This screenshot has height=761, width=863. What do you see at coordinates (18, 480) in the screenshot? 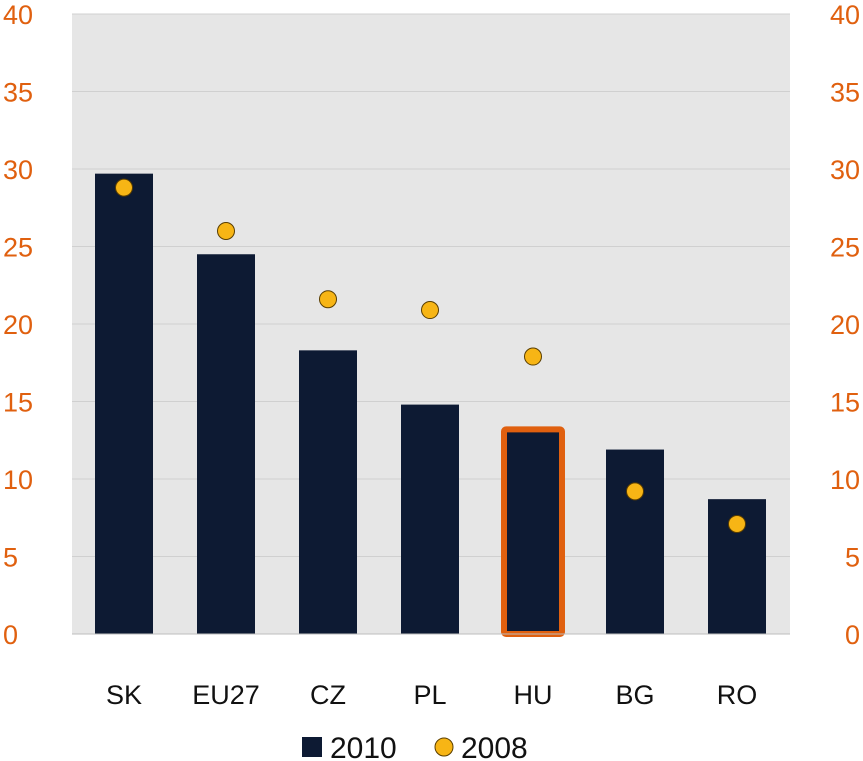
I see `y-tick-label-left: 10` at bounding box center [18, 480].